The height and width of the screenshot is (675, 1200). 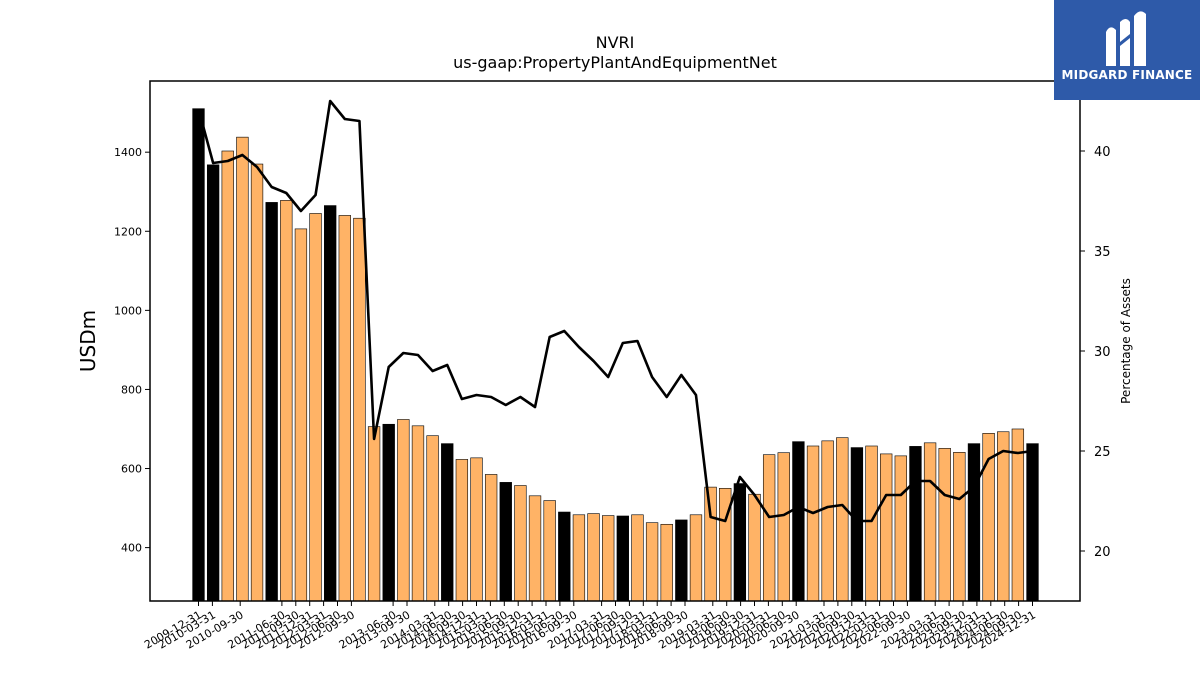 What do you see at coordinates (132, 350) in the screenshot?
I see `y-axis-left: 400 600 800 1000 1200 1400` at bounding box center [132, 350].